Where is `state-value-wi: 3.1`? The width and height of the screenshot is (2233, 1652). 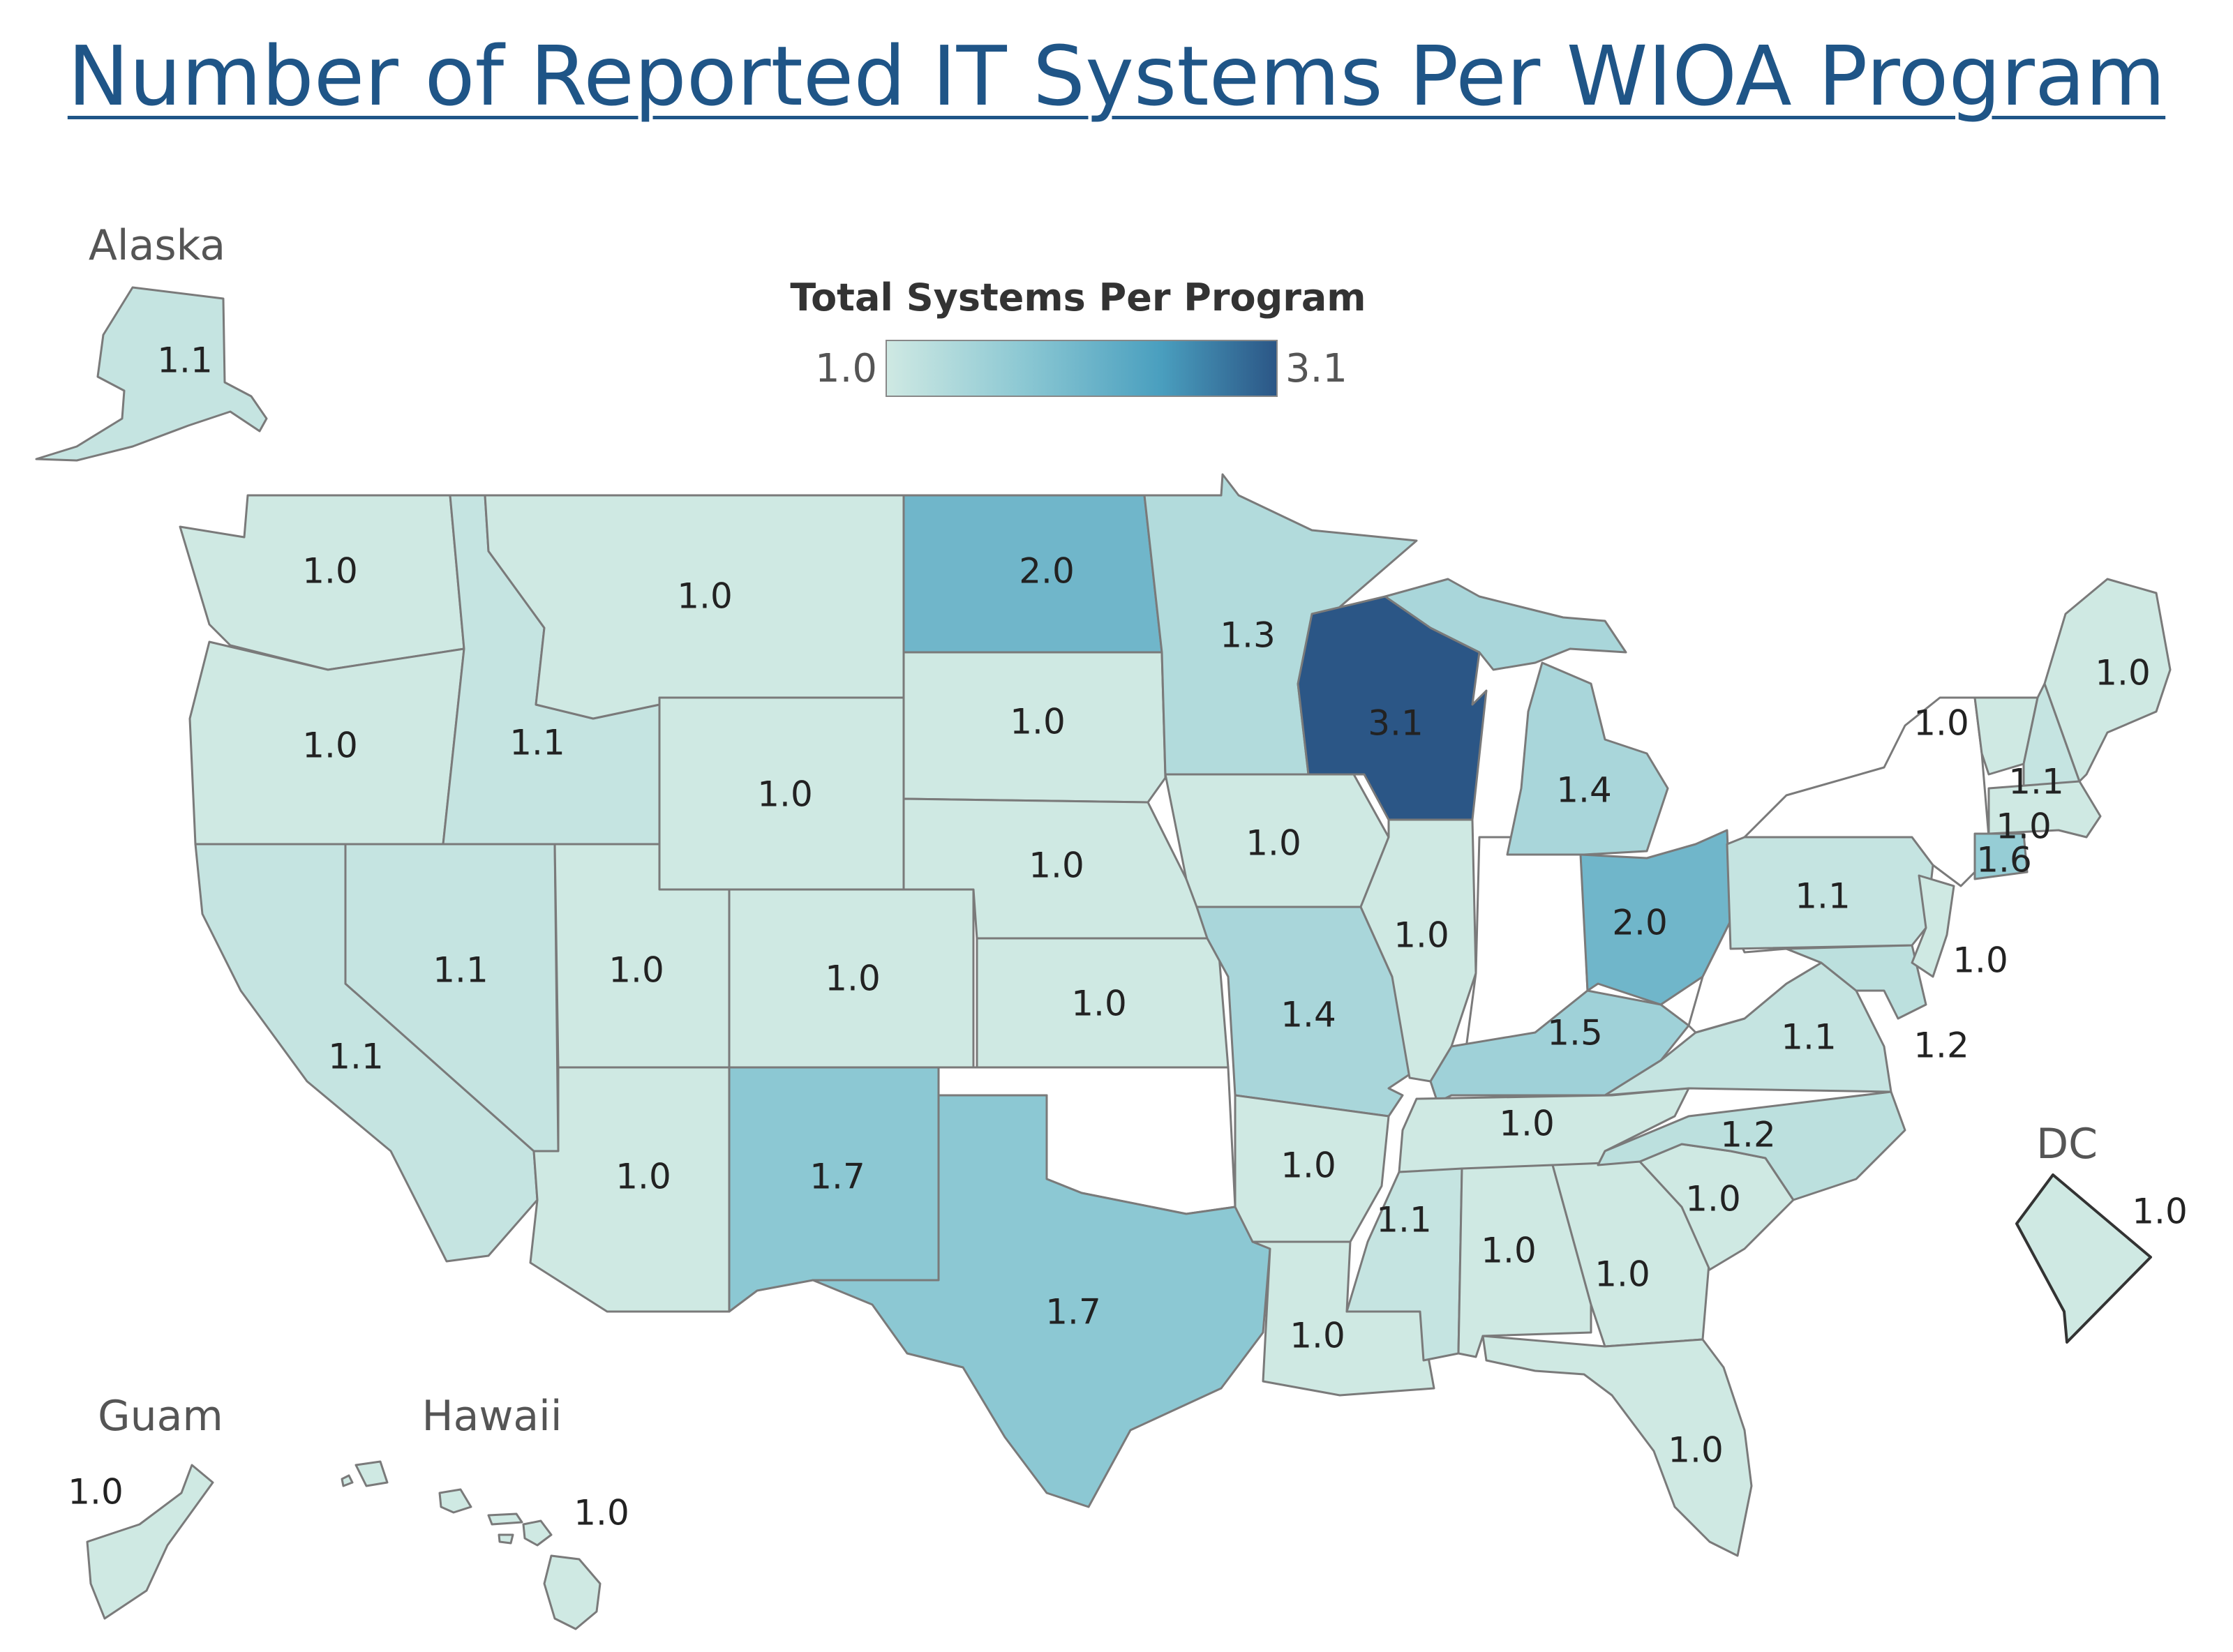
state-value-wi: 3.1 is located at coordinates (1396, 723).